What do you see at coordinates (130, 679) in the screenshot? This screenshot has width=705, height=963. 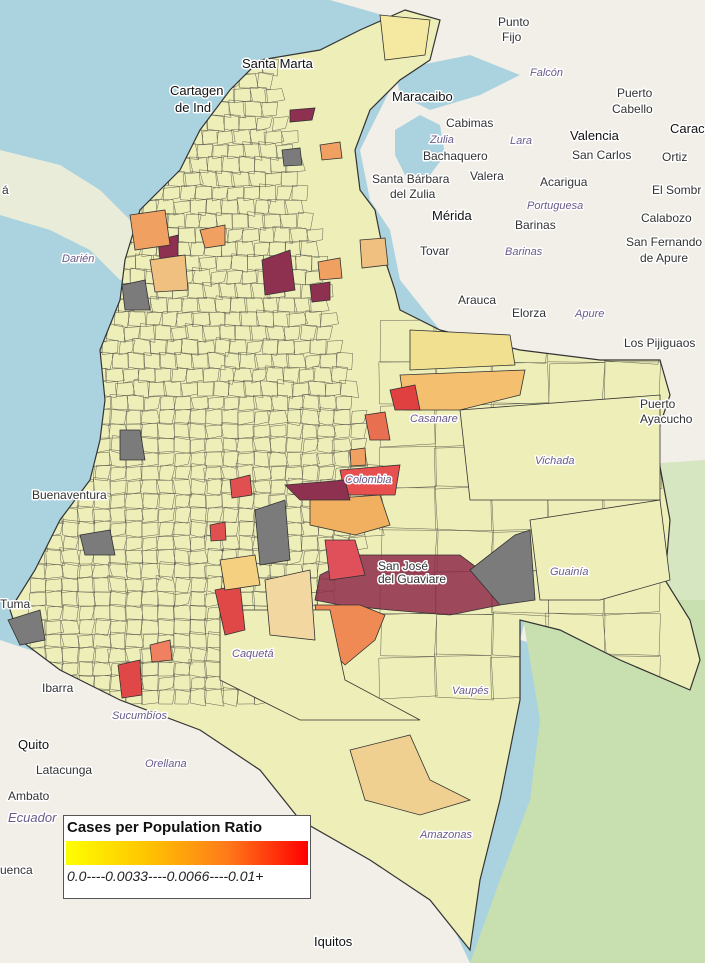 I see `region-red-nariño` at bounding box center [130, 679].